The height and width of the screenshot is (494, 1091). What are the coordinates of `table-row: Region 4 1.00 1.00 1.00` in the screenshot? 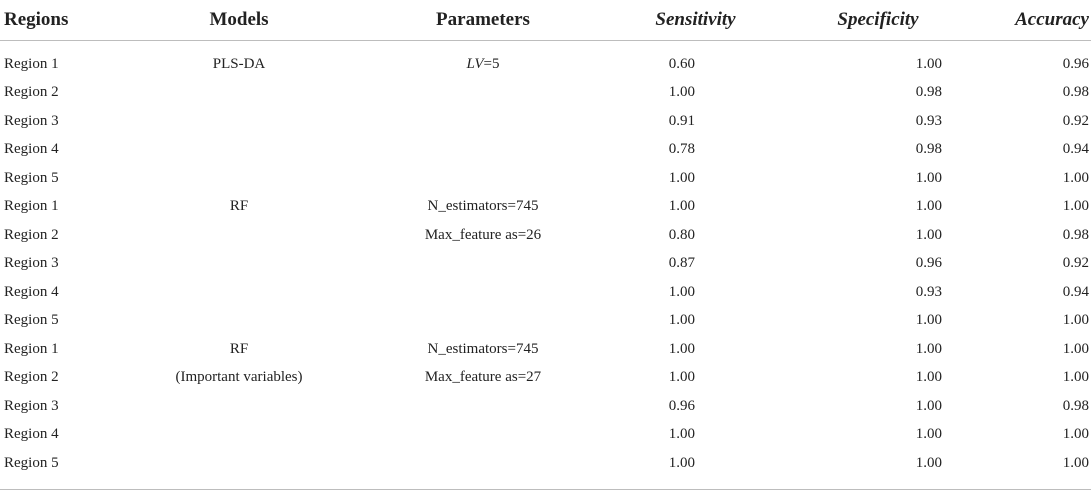 It's located at (545, 435).